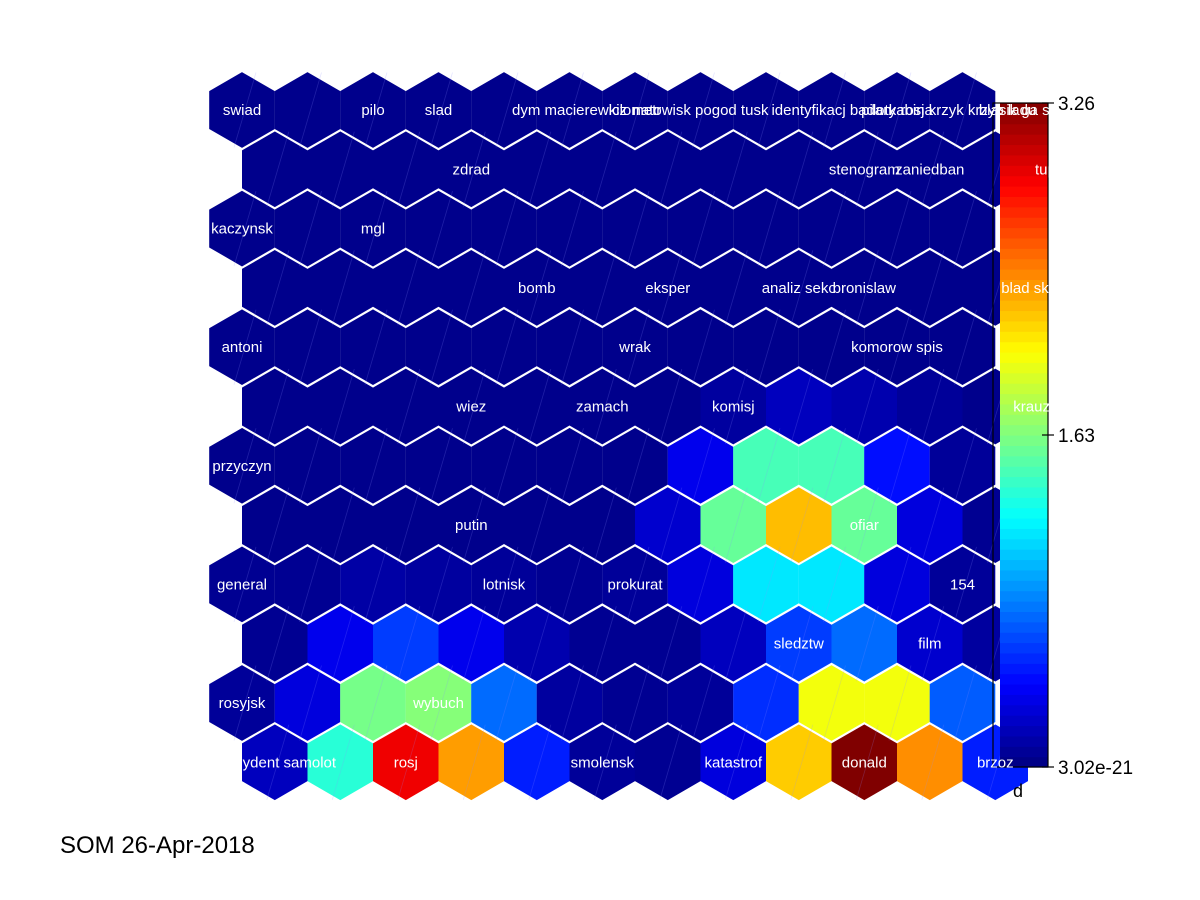  What do you see at coordinates (242, 584) in the screenshot?
I see `cell-label: general` at bounding box center [242, 584].